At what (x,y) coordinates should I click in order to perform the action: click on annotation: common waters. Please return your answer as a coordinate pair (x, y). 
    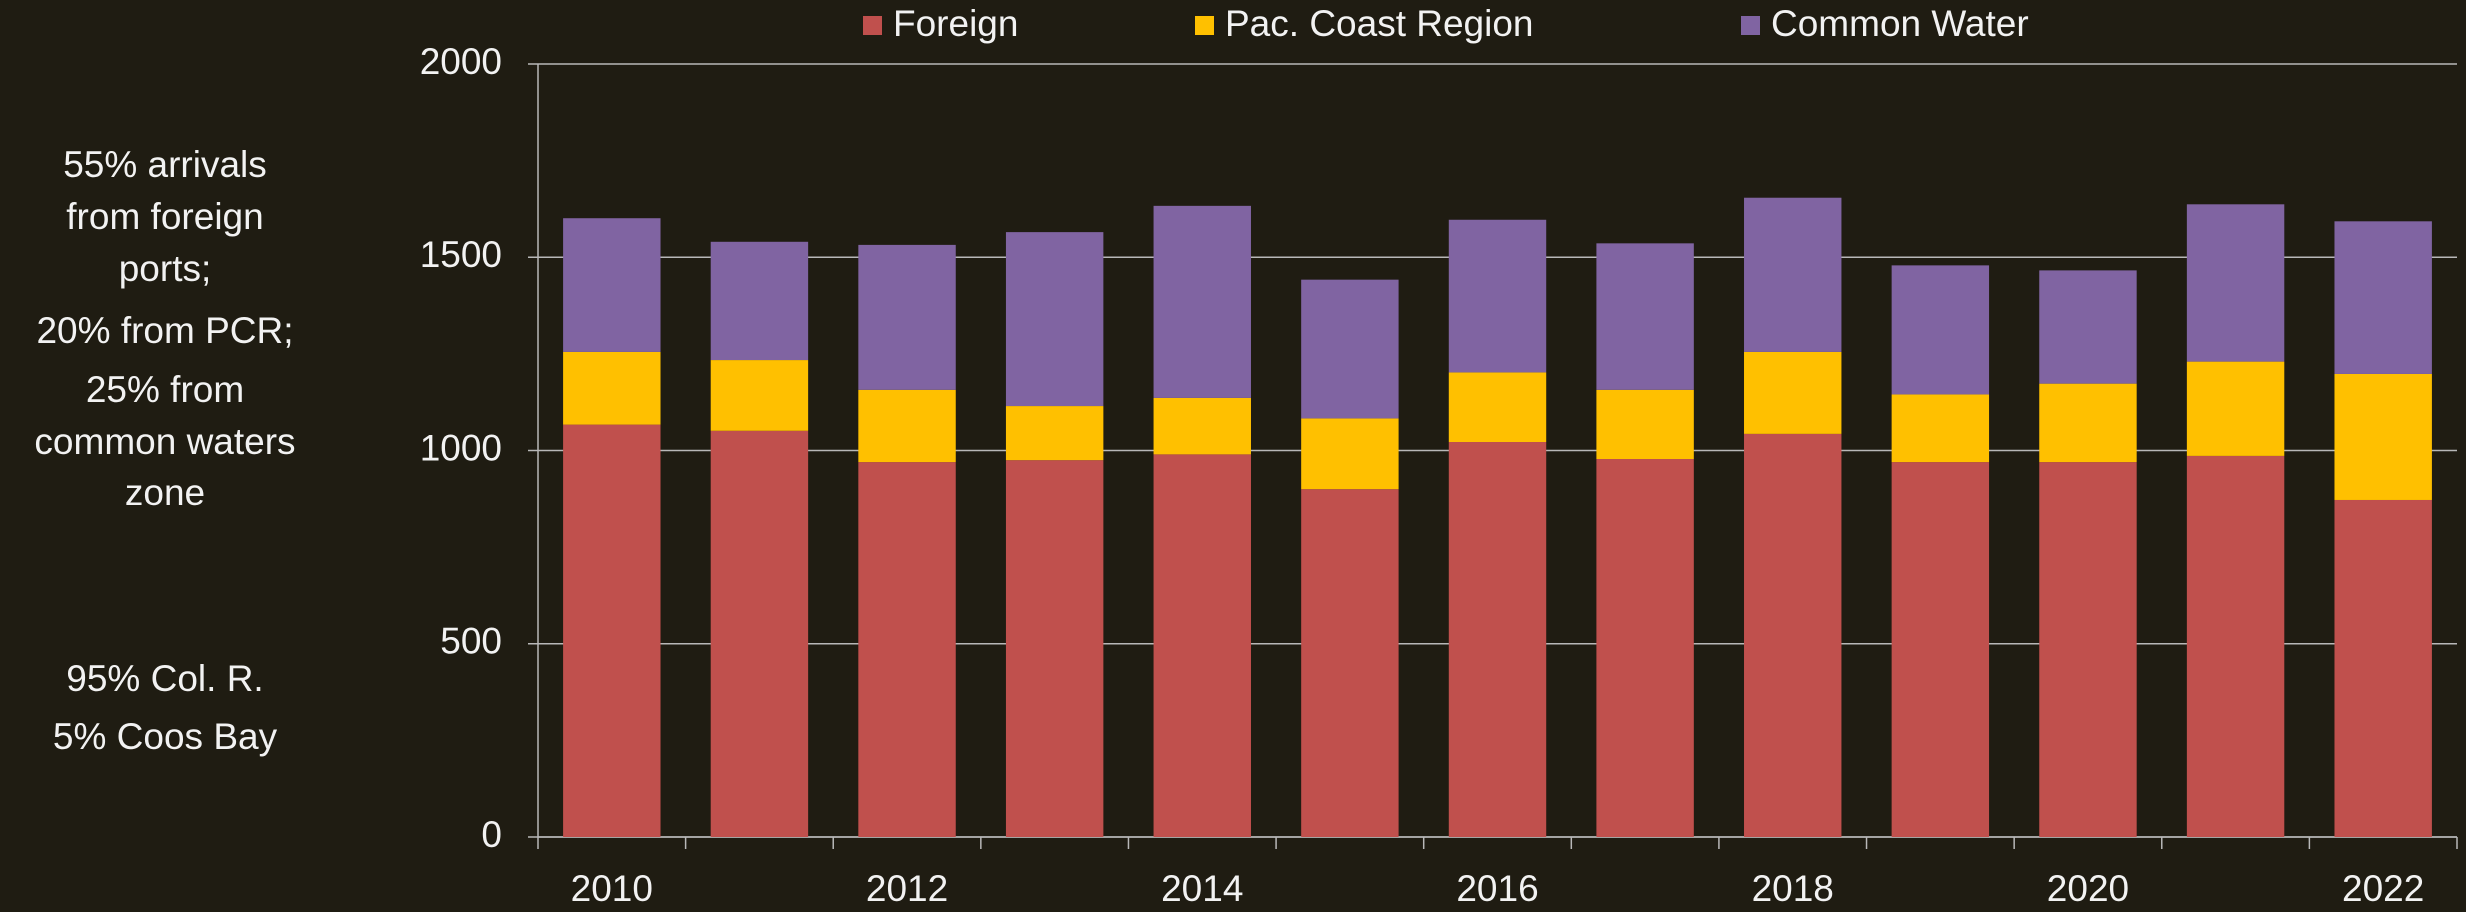
    Looking at the image, I should click on (164, 441).